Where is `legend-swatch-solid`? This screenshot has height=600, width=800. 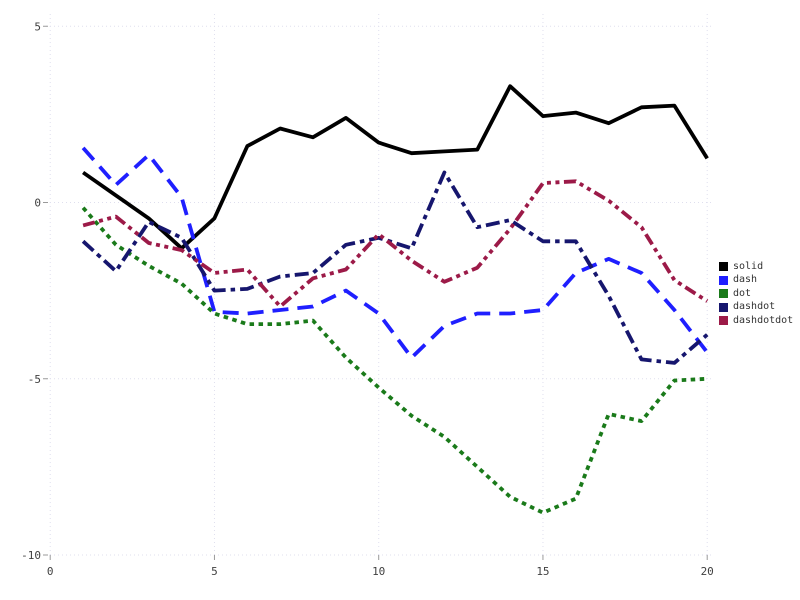 legend-swatch-solid is located at coordinates (723, 267).